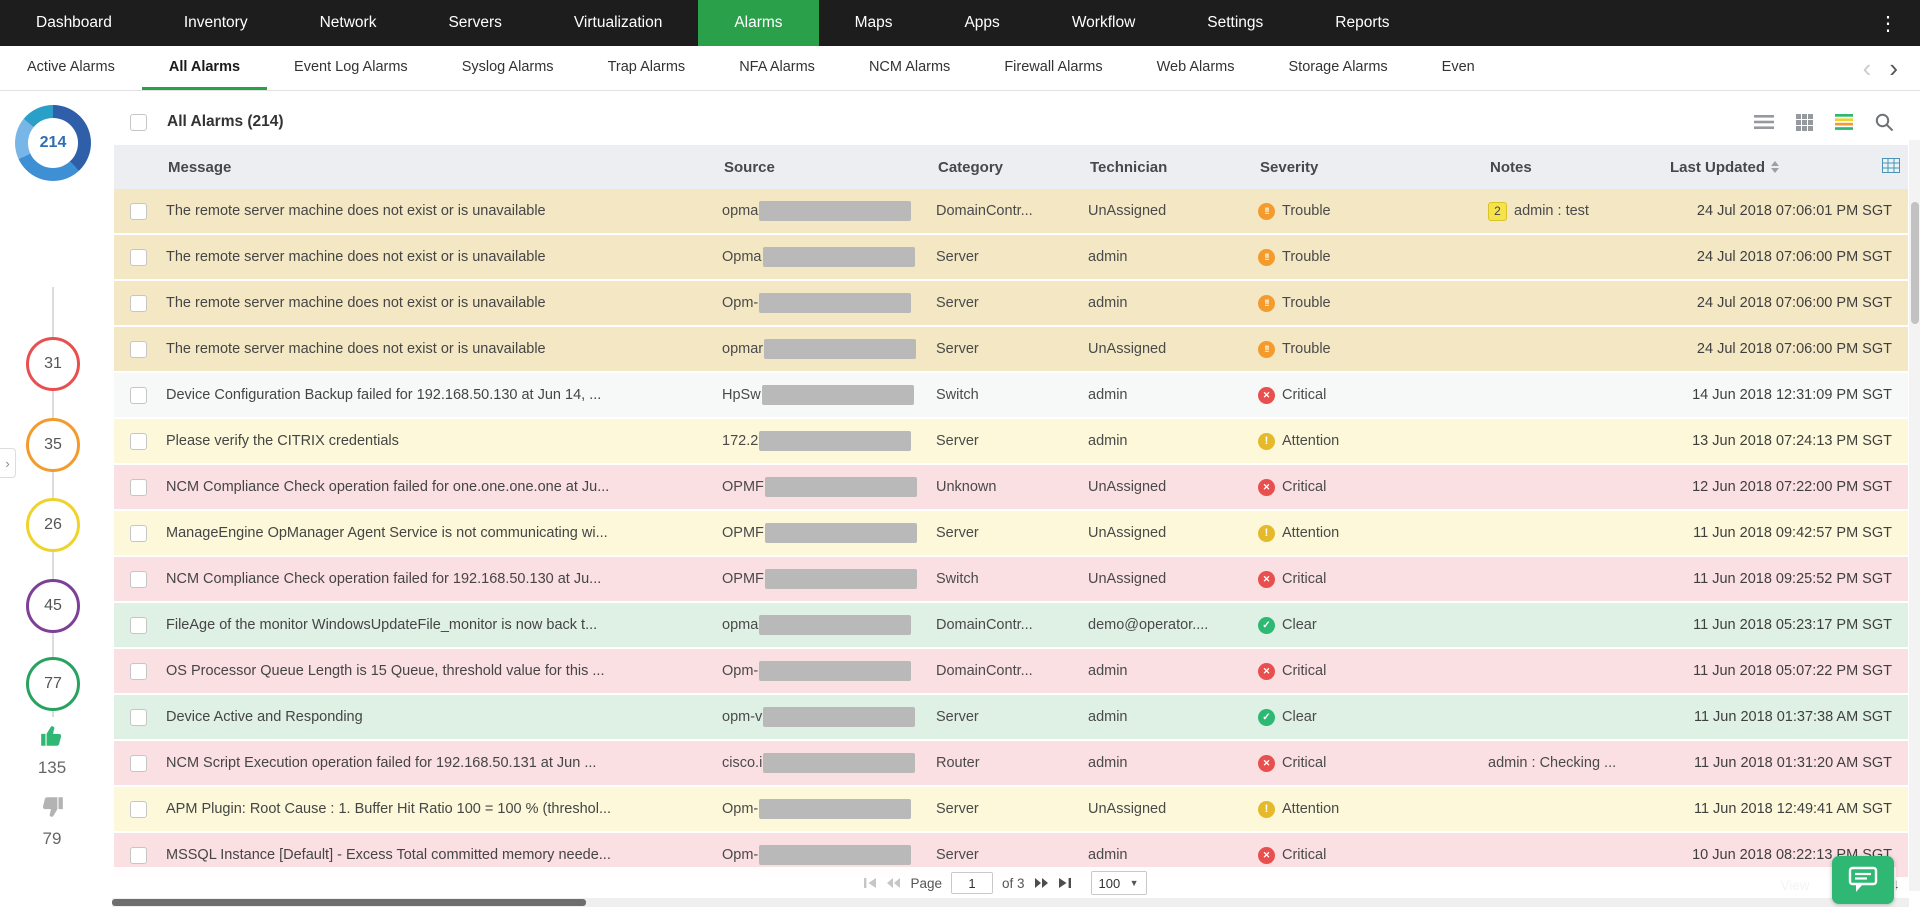 The height and width of the screenshot is (907, 1920). What do you see at coordinates (1914, 263) in the screenshot?
I see `vertical-scrollbar-thumb` at bounding box center [1914, 263].